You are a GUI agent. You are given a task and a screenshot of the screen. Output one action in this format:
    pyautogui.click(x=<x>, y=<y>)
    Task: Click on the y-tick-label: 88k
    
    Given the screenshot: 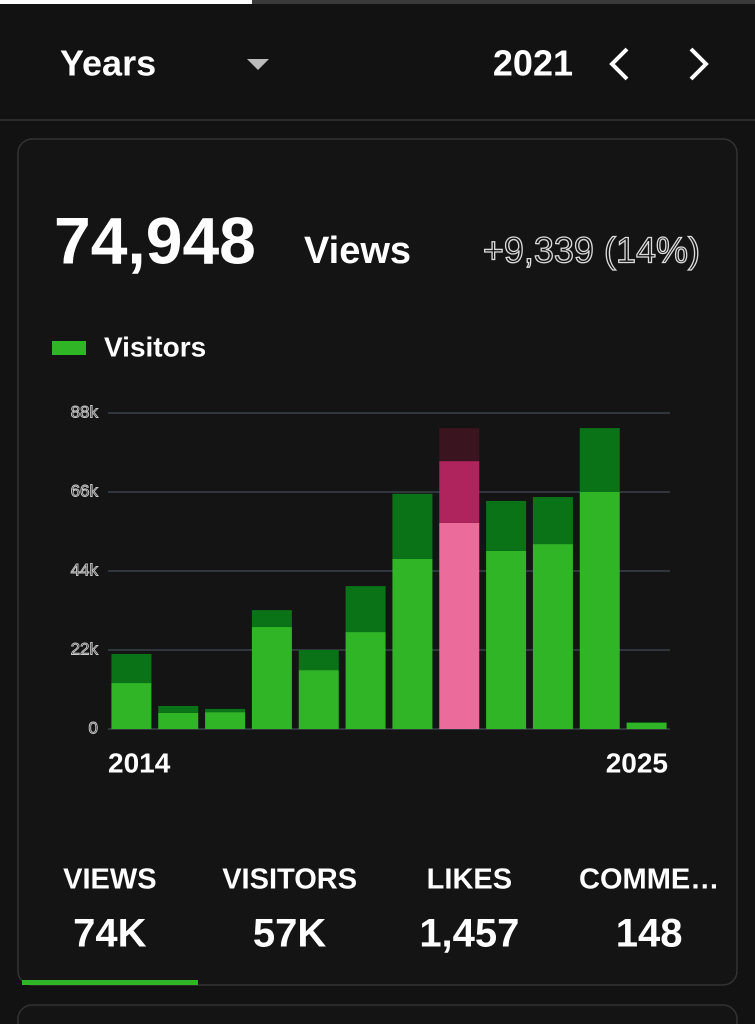 What is the action you would take?
    pyautogui.click(x=85, y=411)
    